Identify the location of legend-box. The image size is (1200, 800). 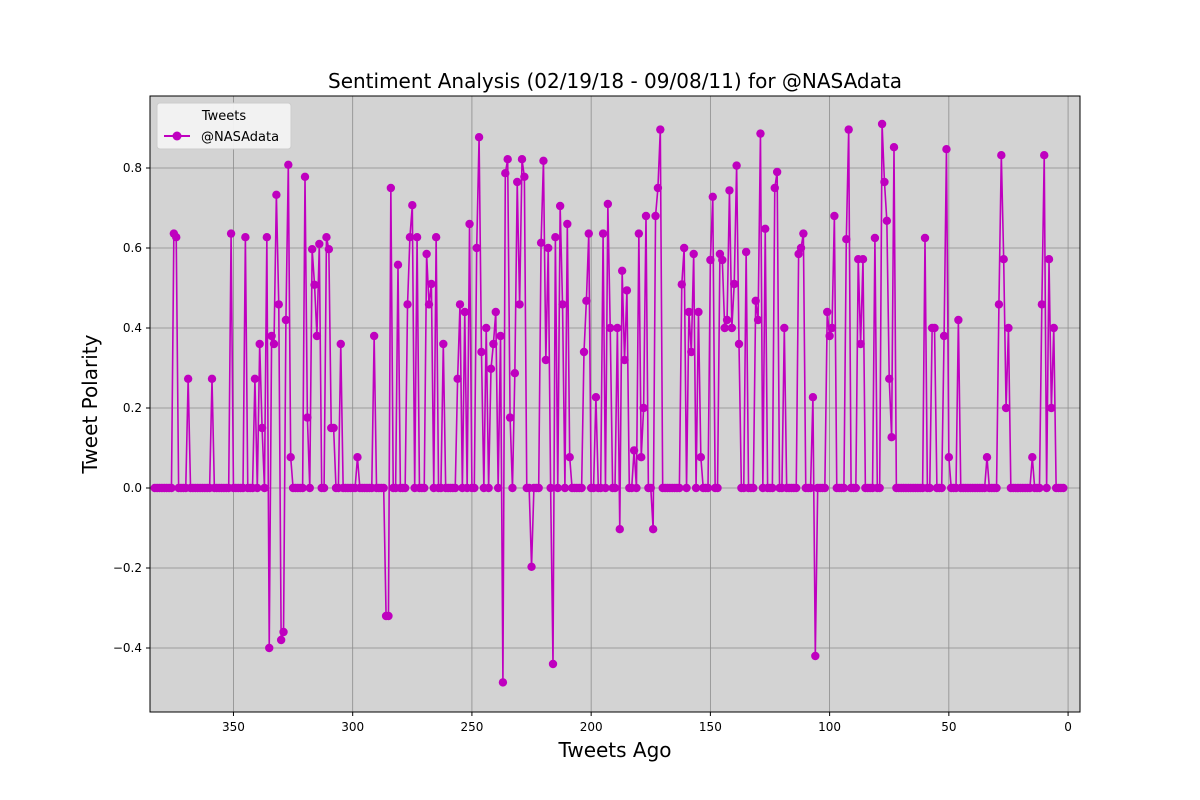
(224, 126).